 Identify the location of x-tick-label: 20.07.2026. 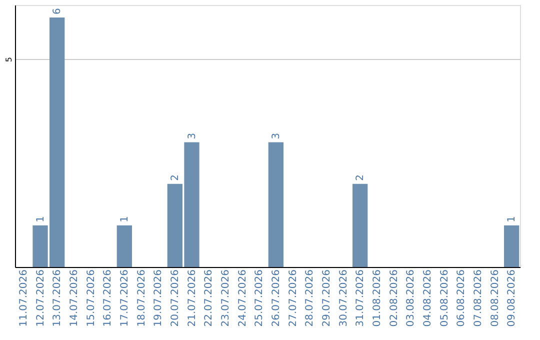
(175, 298).